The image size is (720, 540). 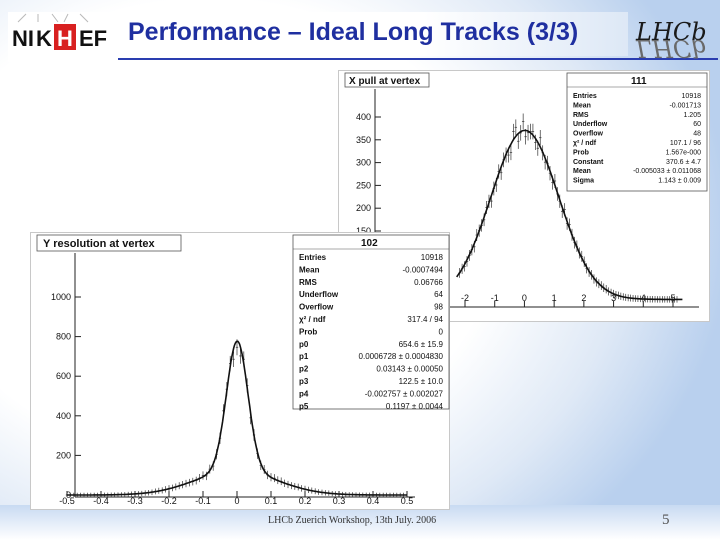 What do you see at coordinates (304, 393) in the screenshot?
I see `stat-label: p4` at bounding box center [304, 393].